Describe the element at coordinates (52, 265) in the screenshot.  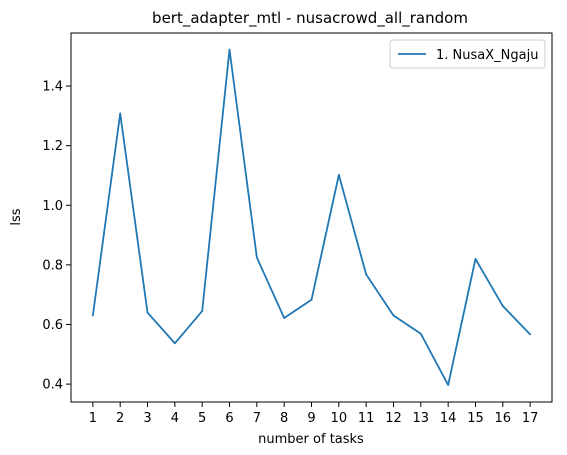
I see `y-tick-label: 0.8` at that location.